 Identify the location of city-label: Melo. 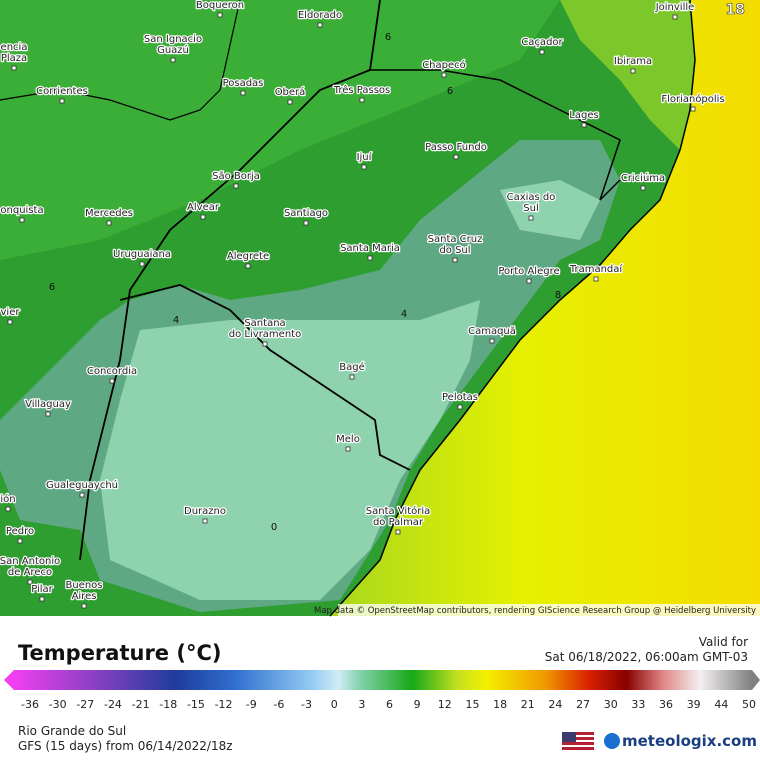
(348, 439).